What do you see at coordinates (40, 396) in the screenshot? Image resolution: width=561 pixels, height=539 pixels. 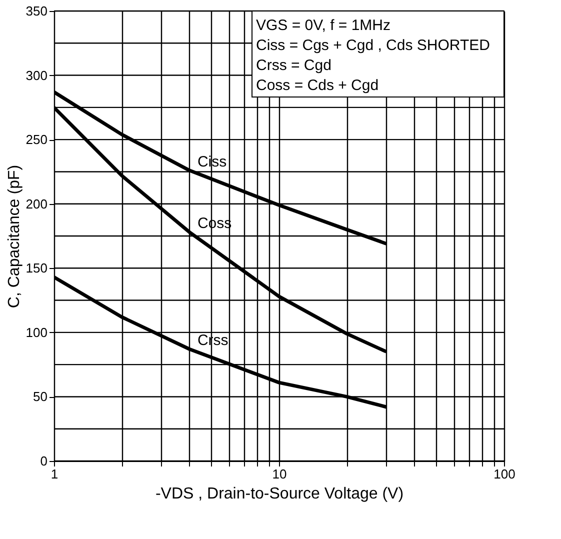 I see `y-tick-label: 50` at bounding box center [40, 396].